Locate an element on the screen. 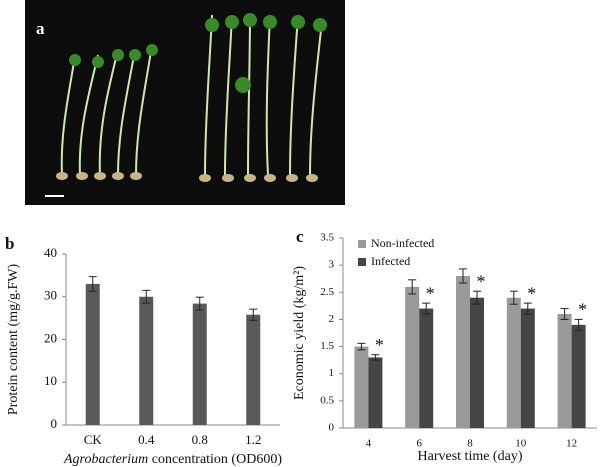  panel-label: b is located at coordinates (9, 243).